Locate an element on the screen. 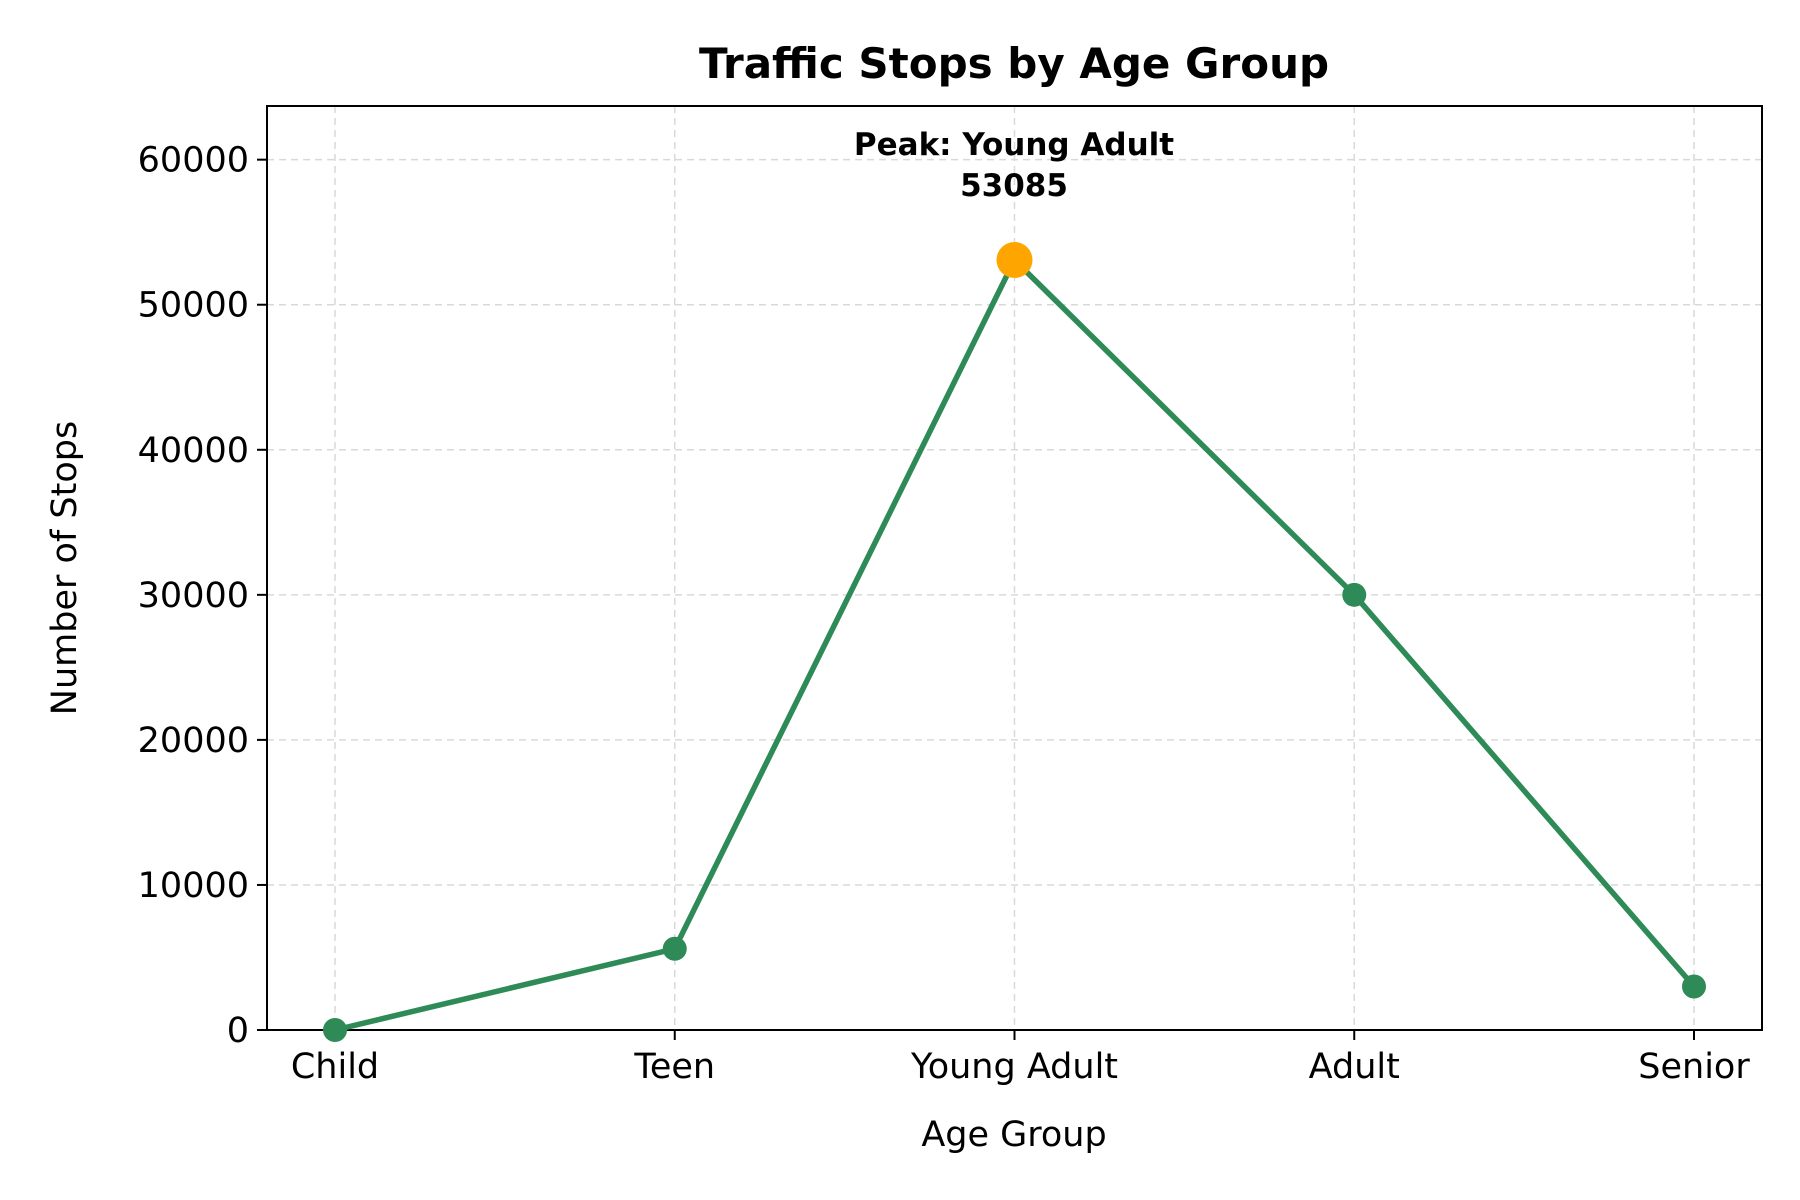 The width and height of the screenshot is (1800, 1200). y-tick-label: 40000 is located at coordinates (193, 451).